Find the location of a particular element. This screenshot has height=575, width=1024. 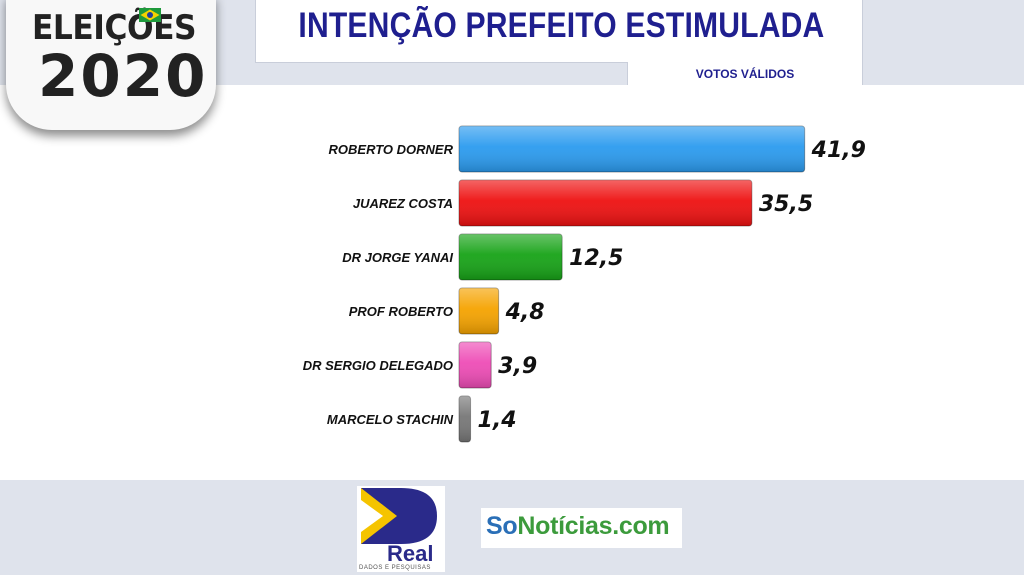

real-logo-text: Real is located at coordinates (410, 553).